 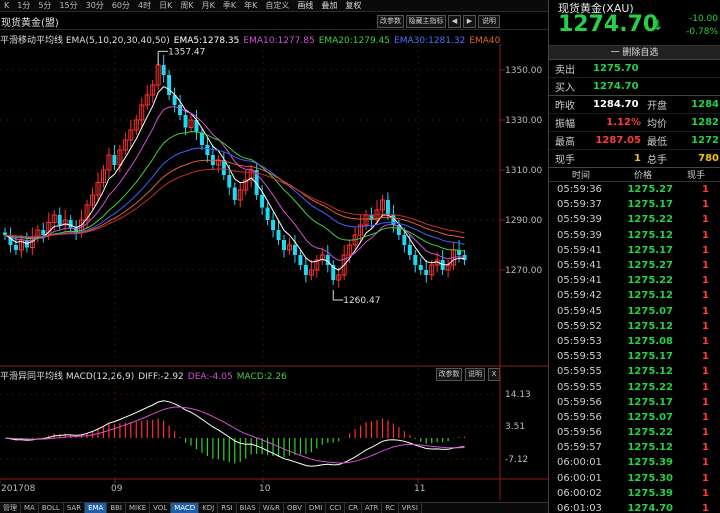 What do you see at coordinates (650, 402) in the screenshot?
I see `tick-price: 1275.17` at bounding box center [650, 402].